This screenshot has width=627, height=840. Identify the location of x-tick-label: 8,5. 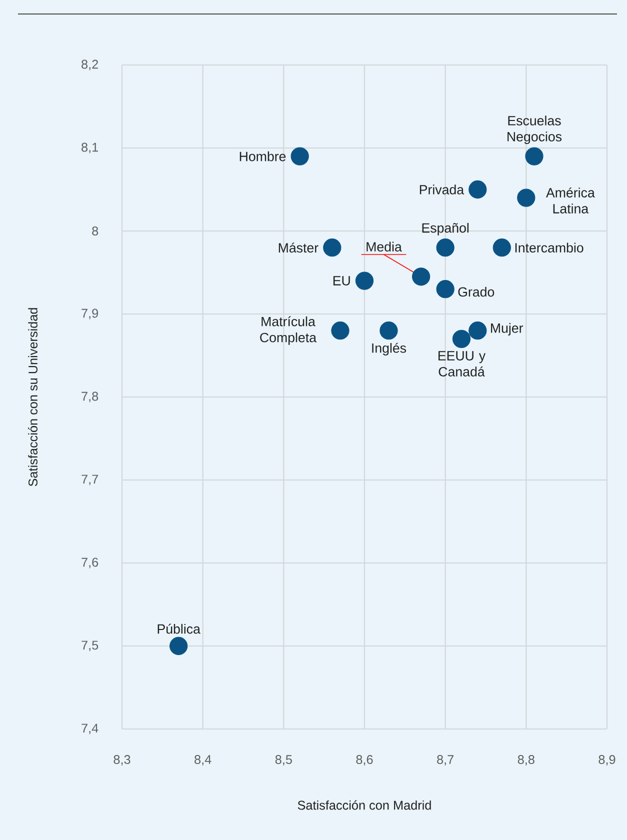
(283, 760).